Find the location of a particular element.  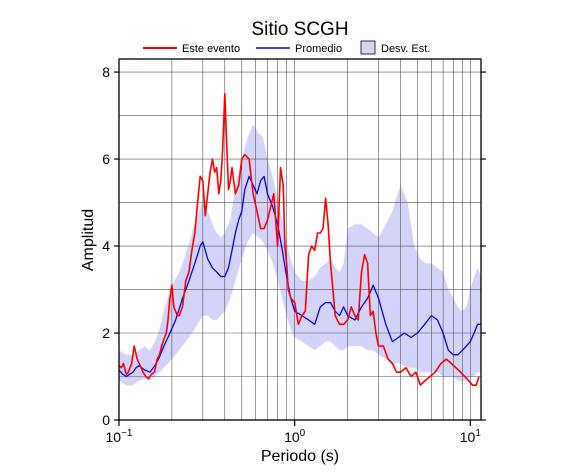

legend: Este evento Promedio Desv. Est. is located at coordinates (286, 47).